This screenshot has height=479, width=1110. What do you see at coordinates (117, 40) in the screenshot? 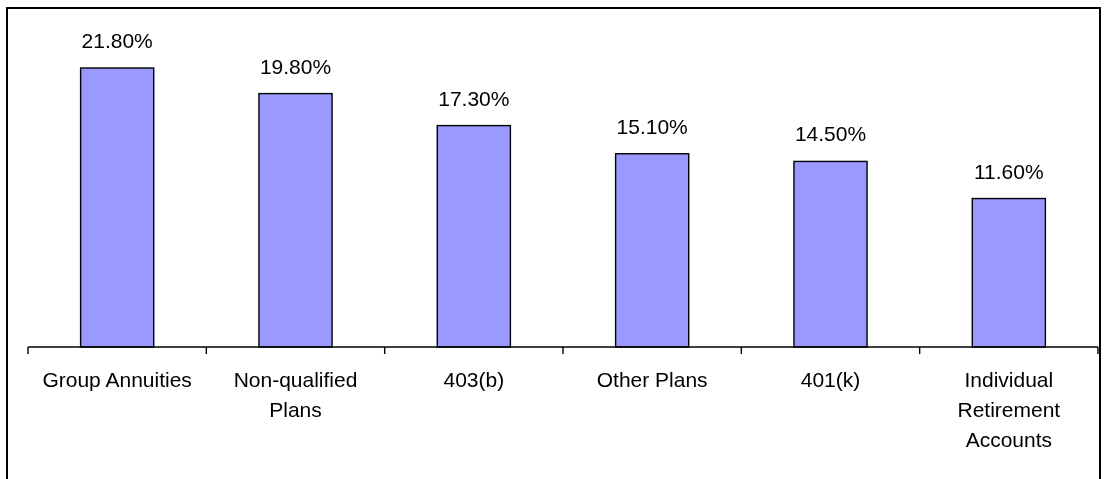
I see `data-label: 21.80%` at bounding box center [117, 40].